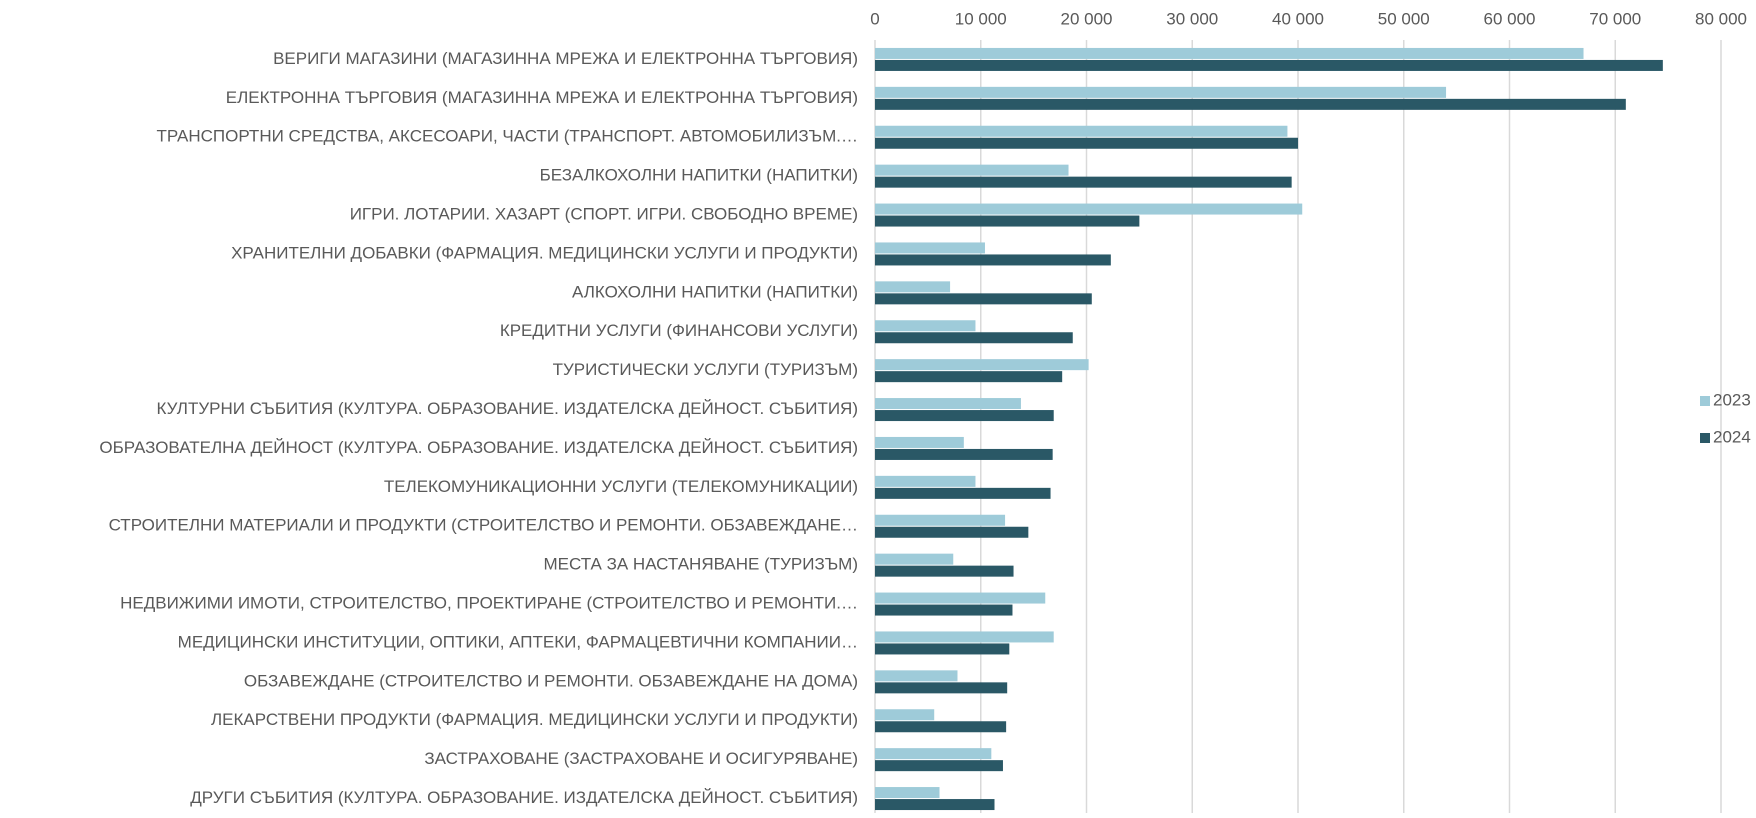 The image size is (1756, 818). What do you see at coordinates (1404, 18) in the screenshot?
I see `x-tick-label: 50 000` at bounding box center [1404, 18].